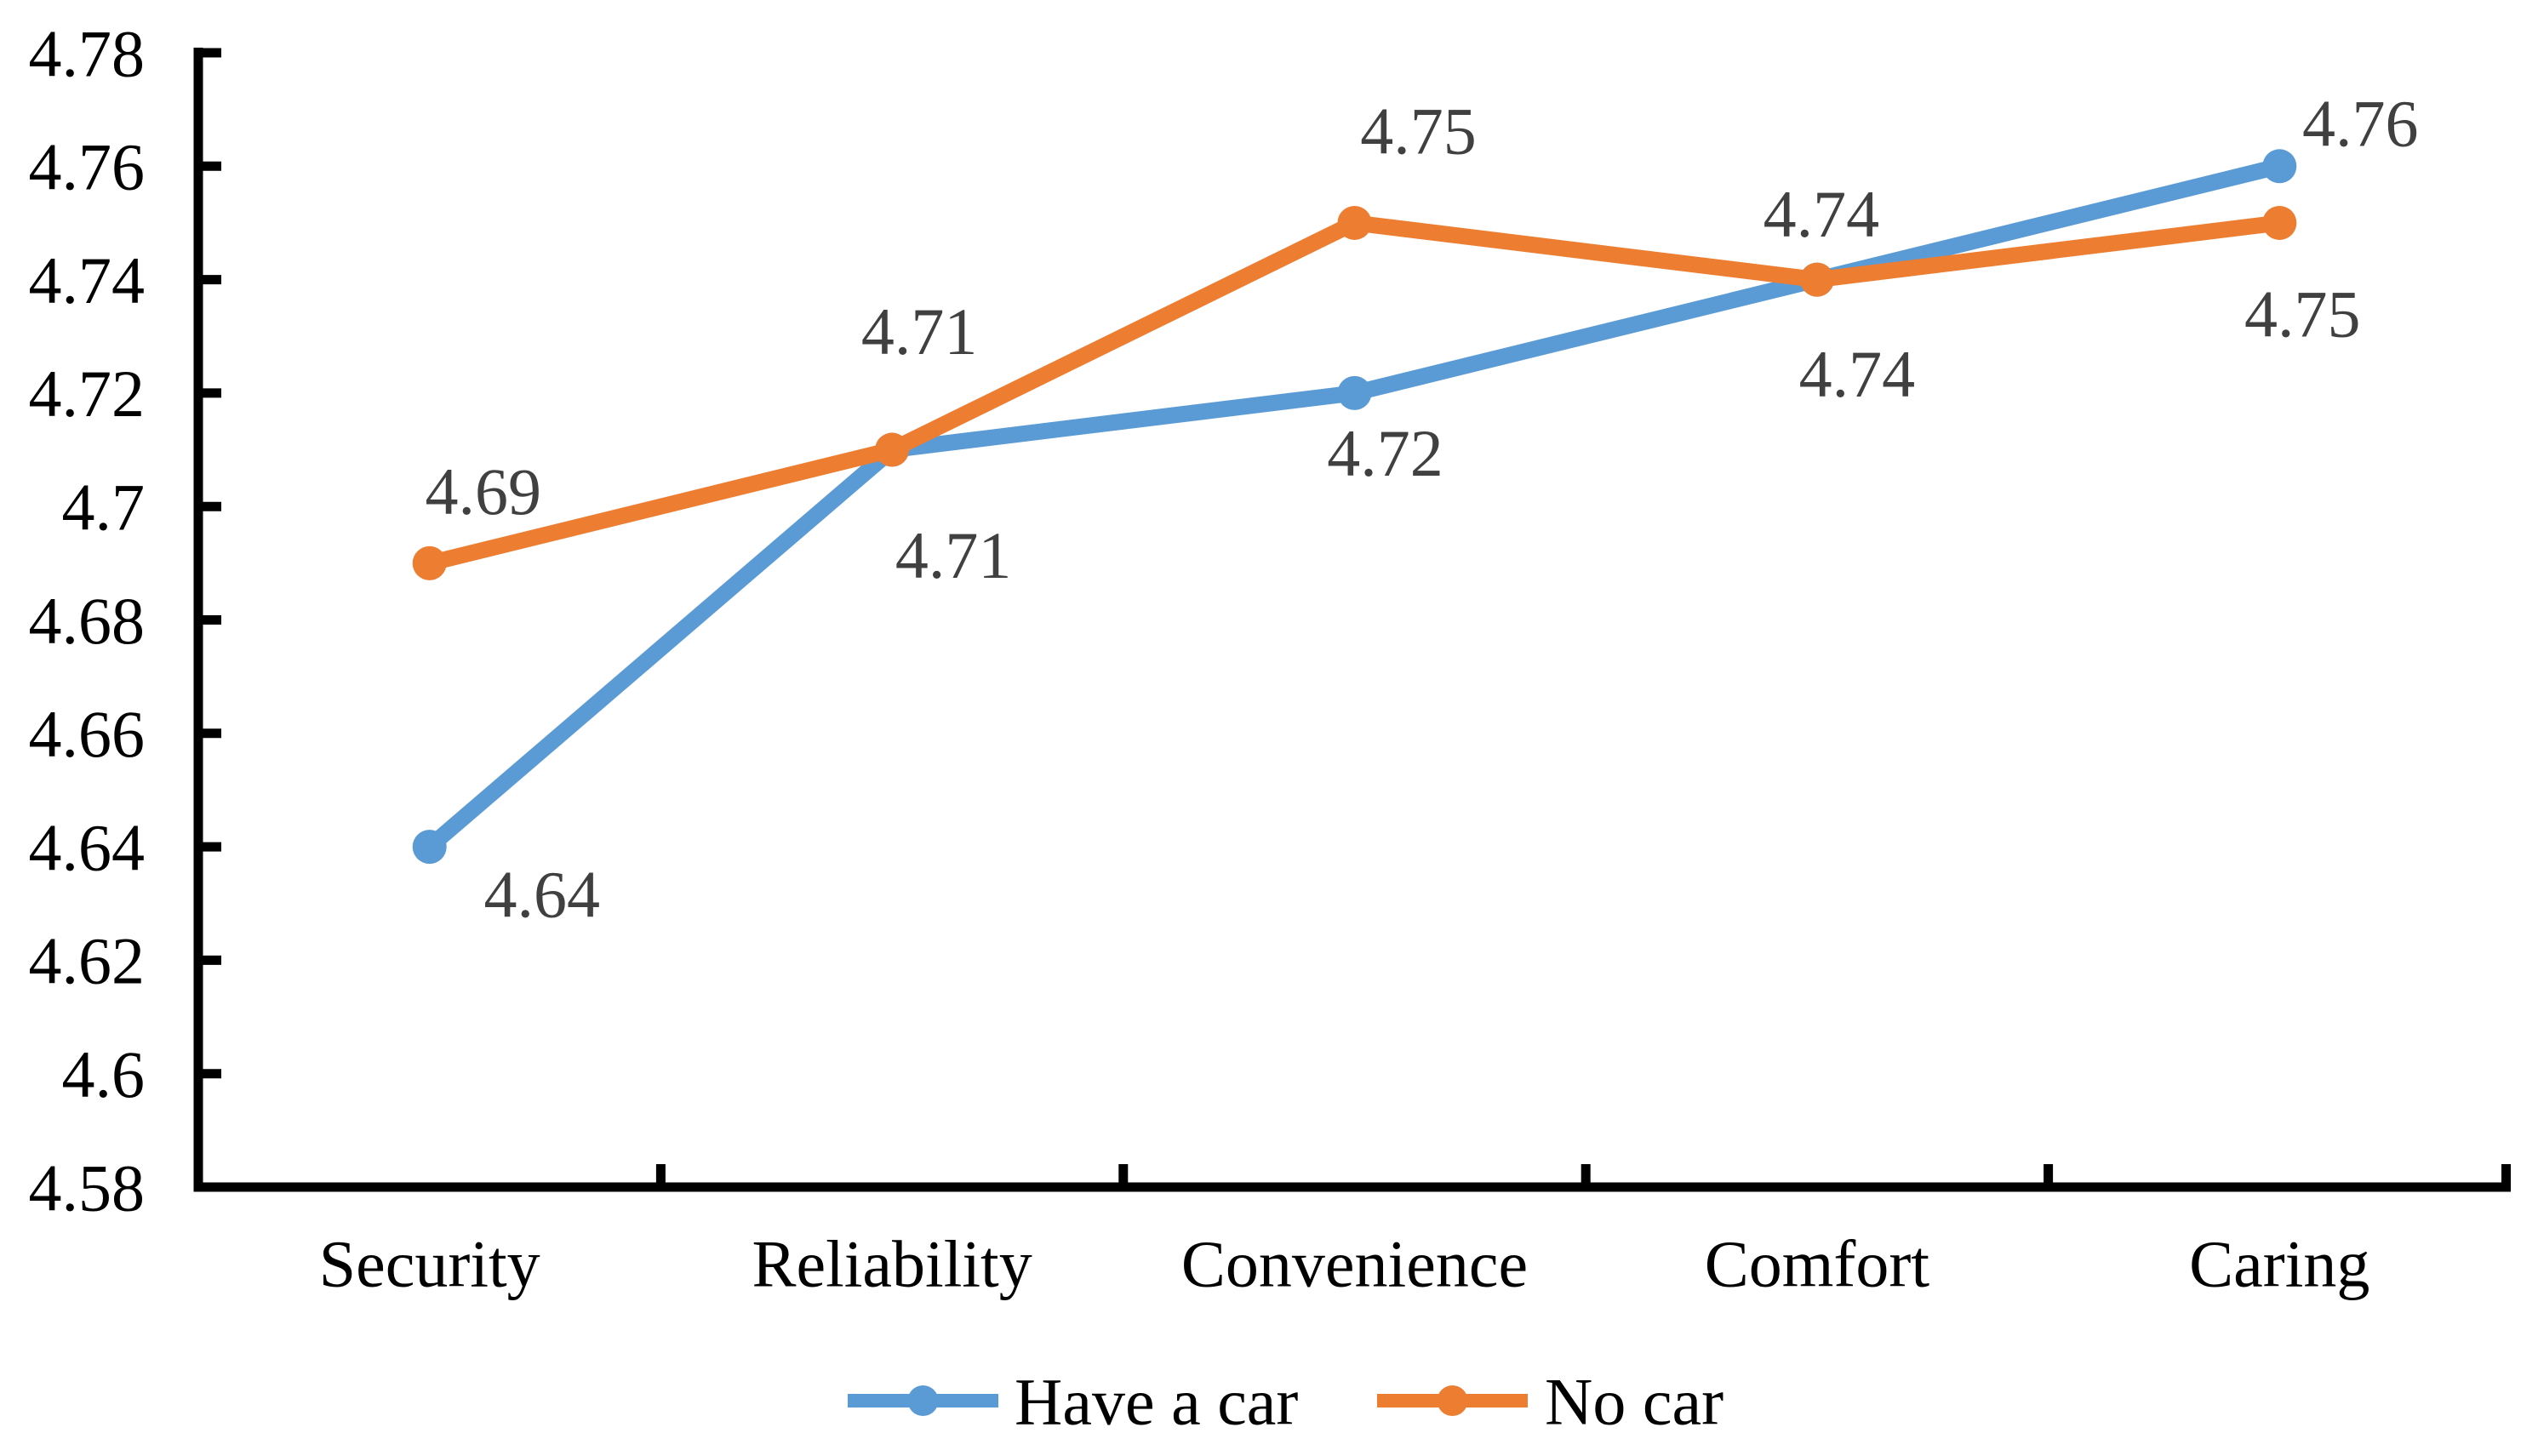  I want to click on legend: Have a car No car, so click(1285, 1401).